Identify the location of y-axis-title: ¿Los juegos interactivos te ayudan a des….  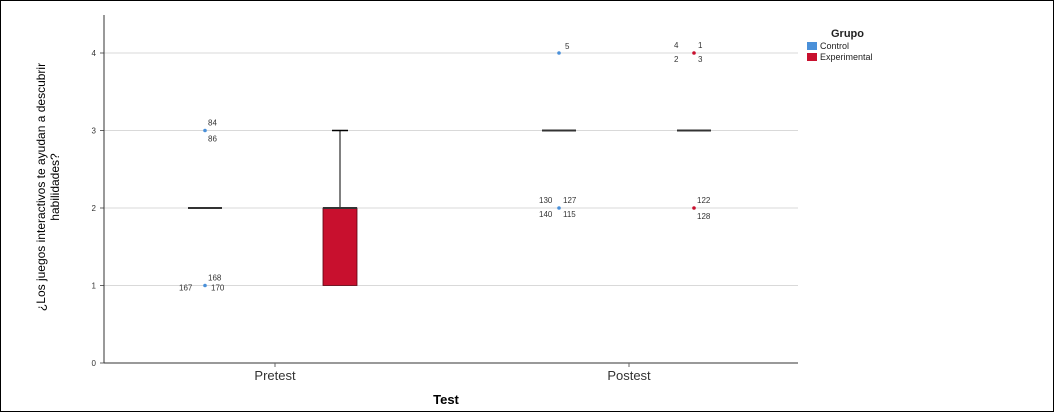
(48, 187).